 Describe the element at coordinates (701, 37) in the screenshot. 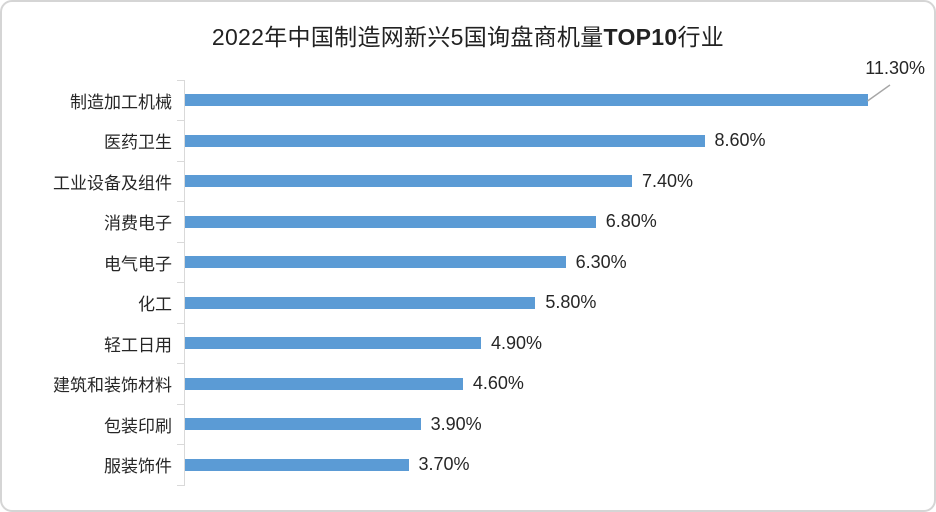

I see `chart-title-suffix: 行业` at that location.